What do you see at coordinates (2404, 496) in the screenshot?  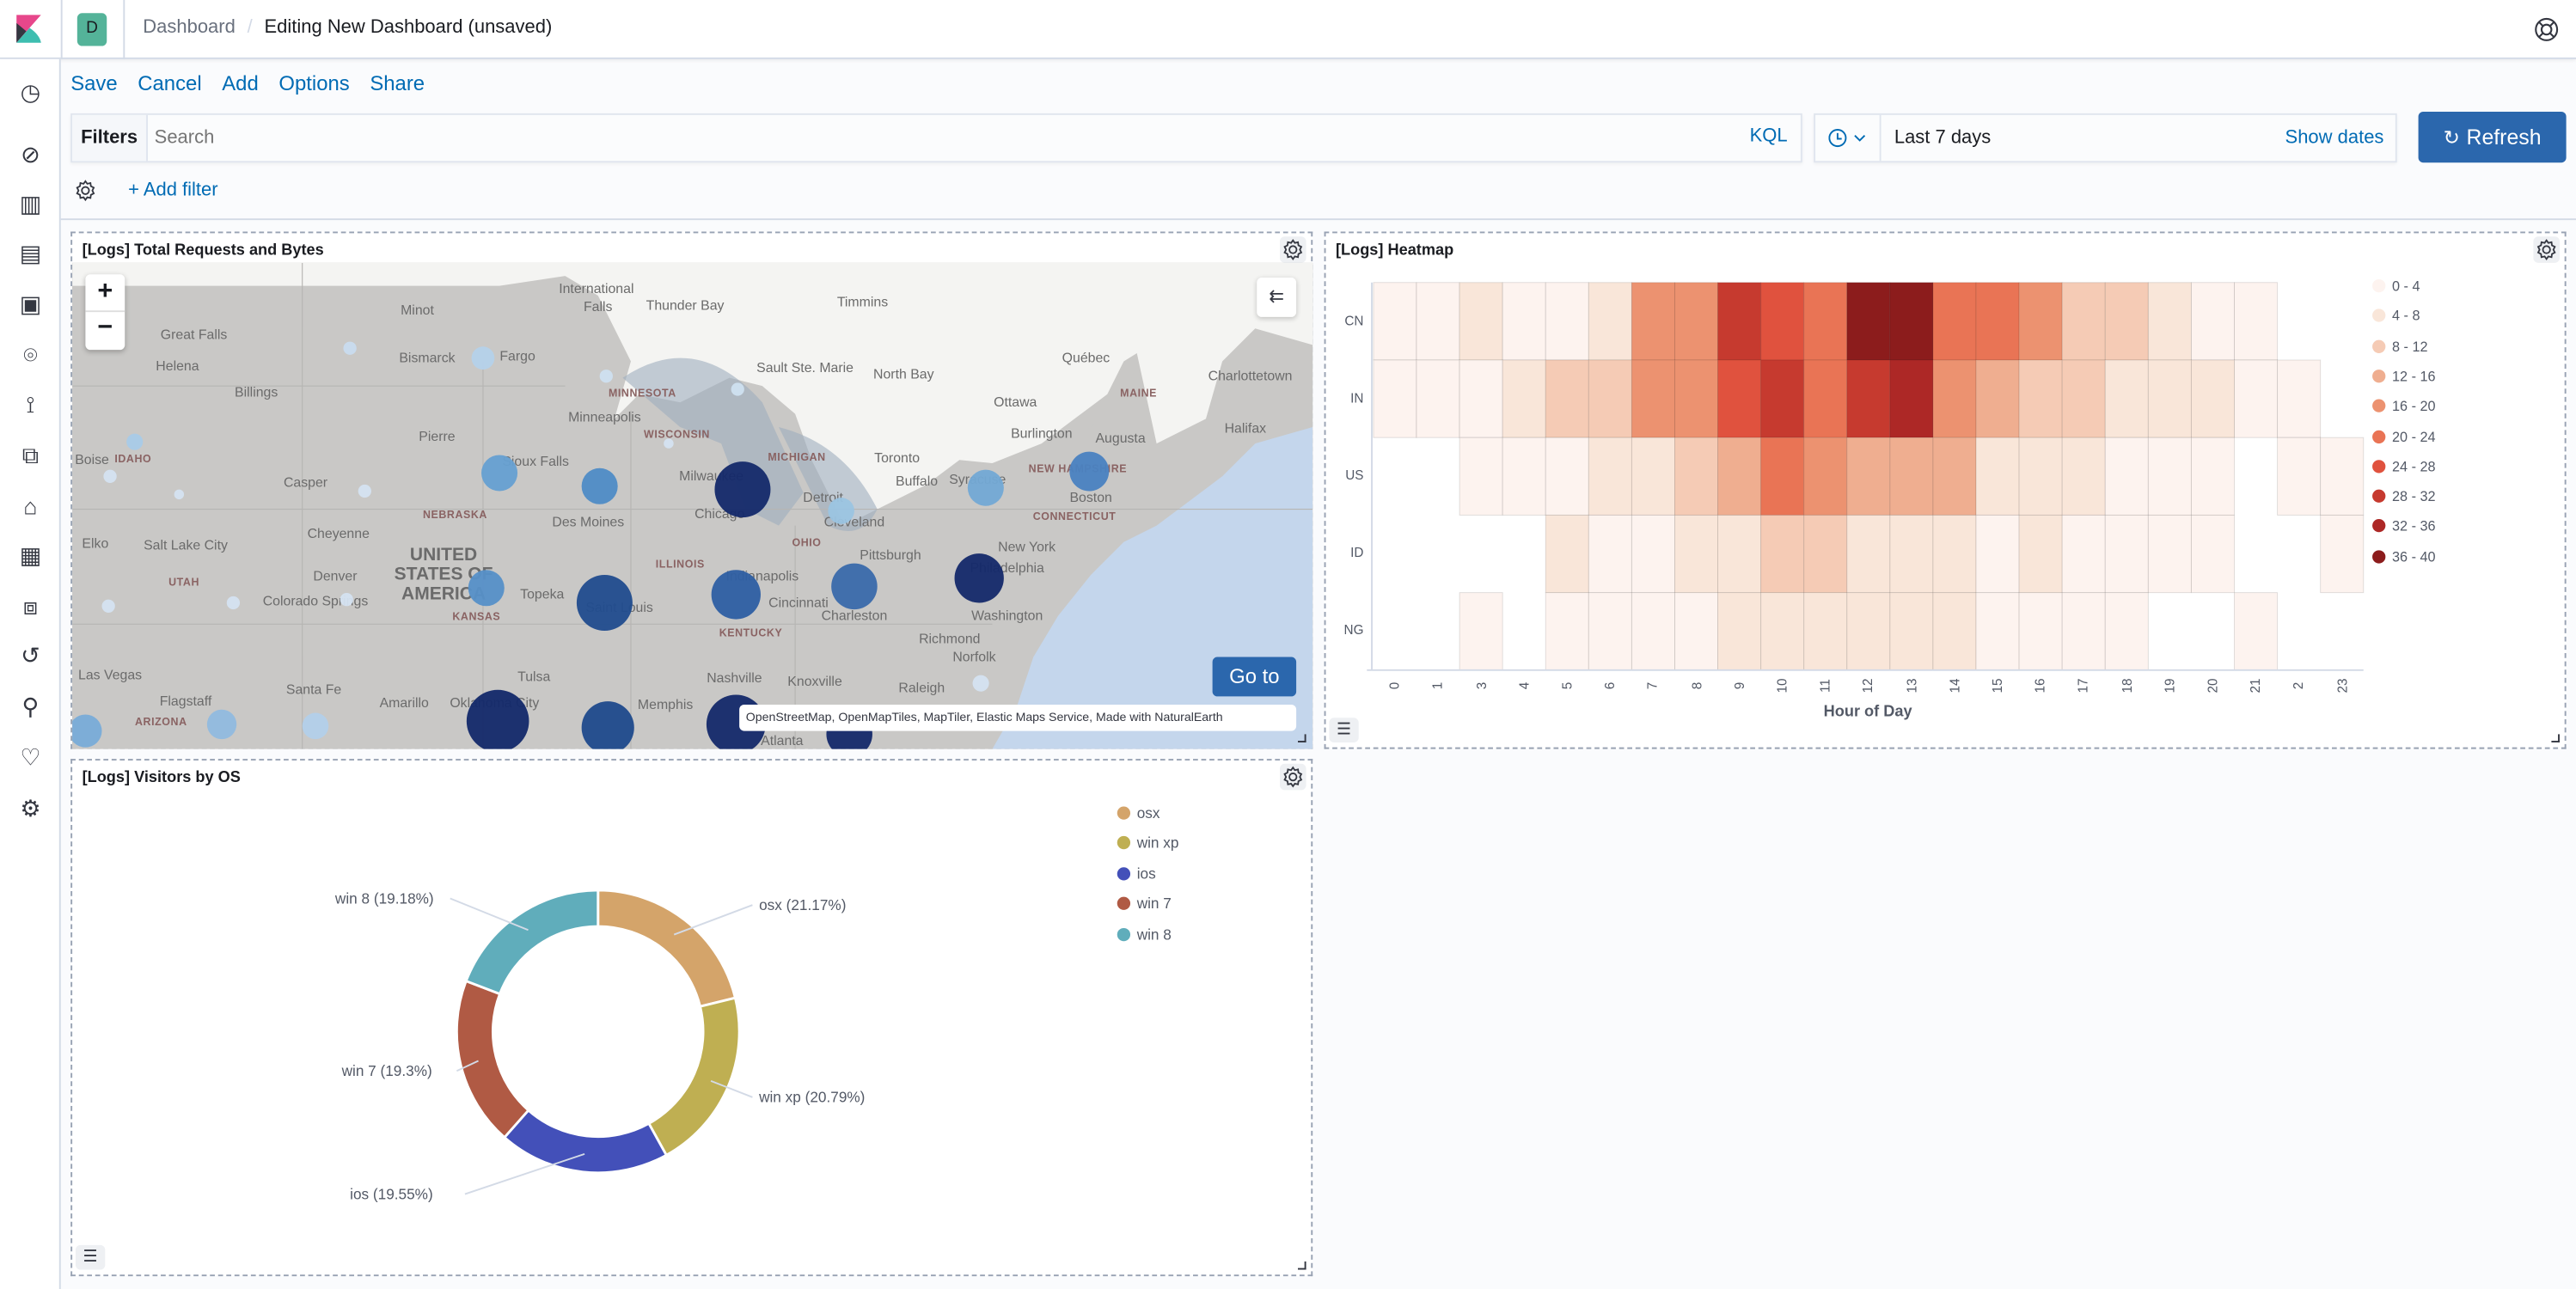 I see `legend-item: 28 - 32` at bounding box center [2404, 496].